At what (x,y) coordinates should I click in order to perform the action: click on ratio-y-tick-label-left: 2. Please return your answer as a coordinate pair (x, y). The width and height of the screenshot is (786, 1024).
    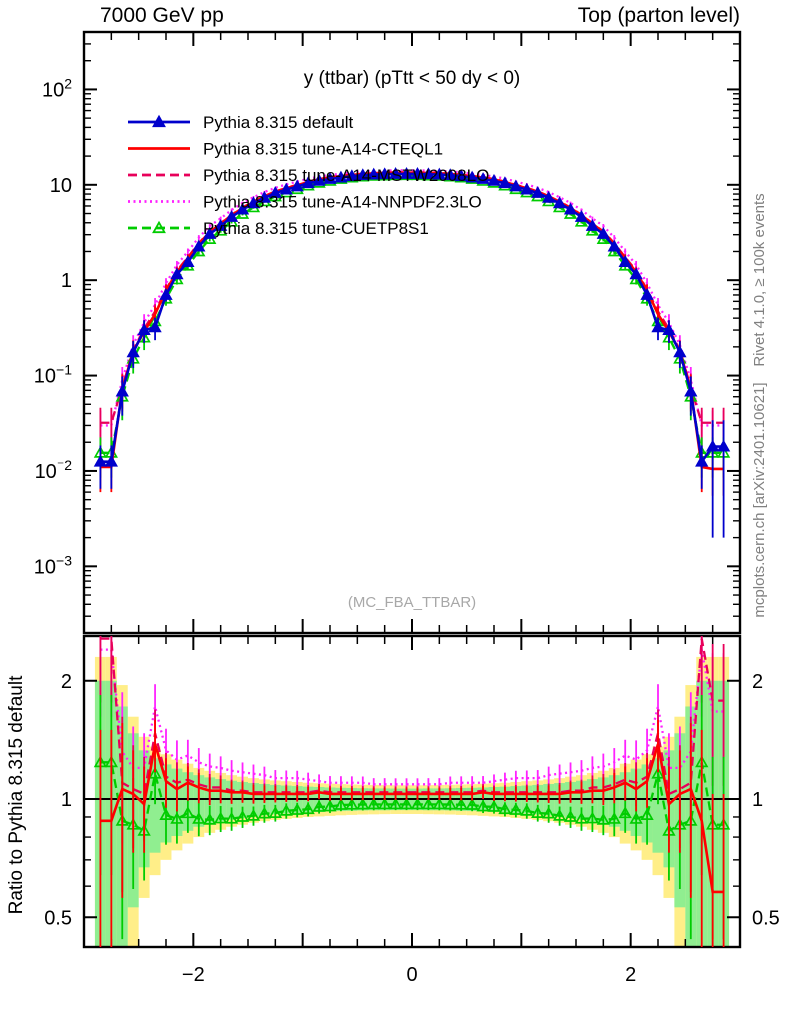
    Looking at the image, I should click on (66, 682).